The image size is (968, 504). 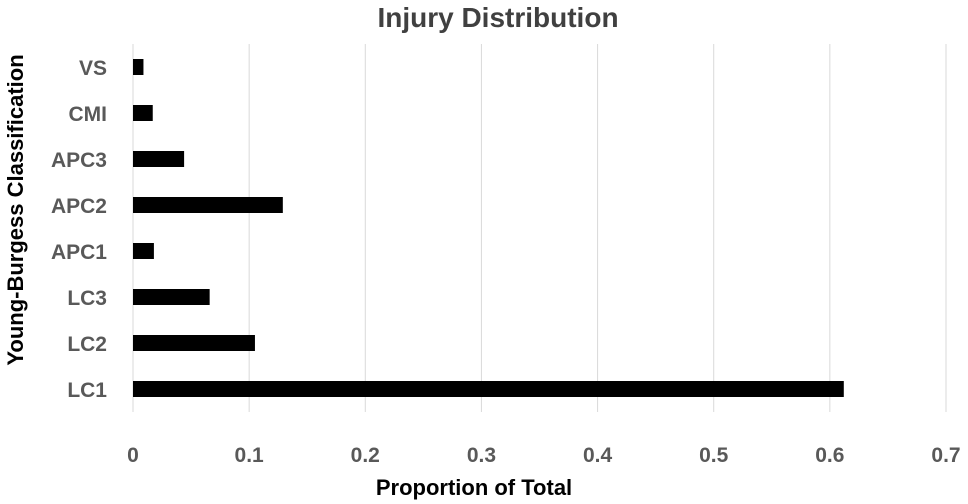 I want to click on bar-apc3, so click(x=159, y=159).